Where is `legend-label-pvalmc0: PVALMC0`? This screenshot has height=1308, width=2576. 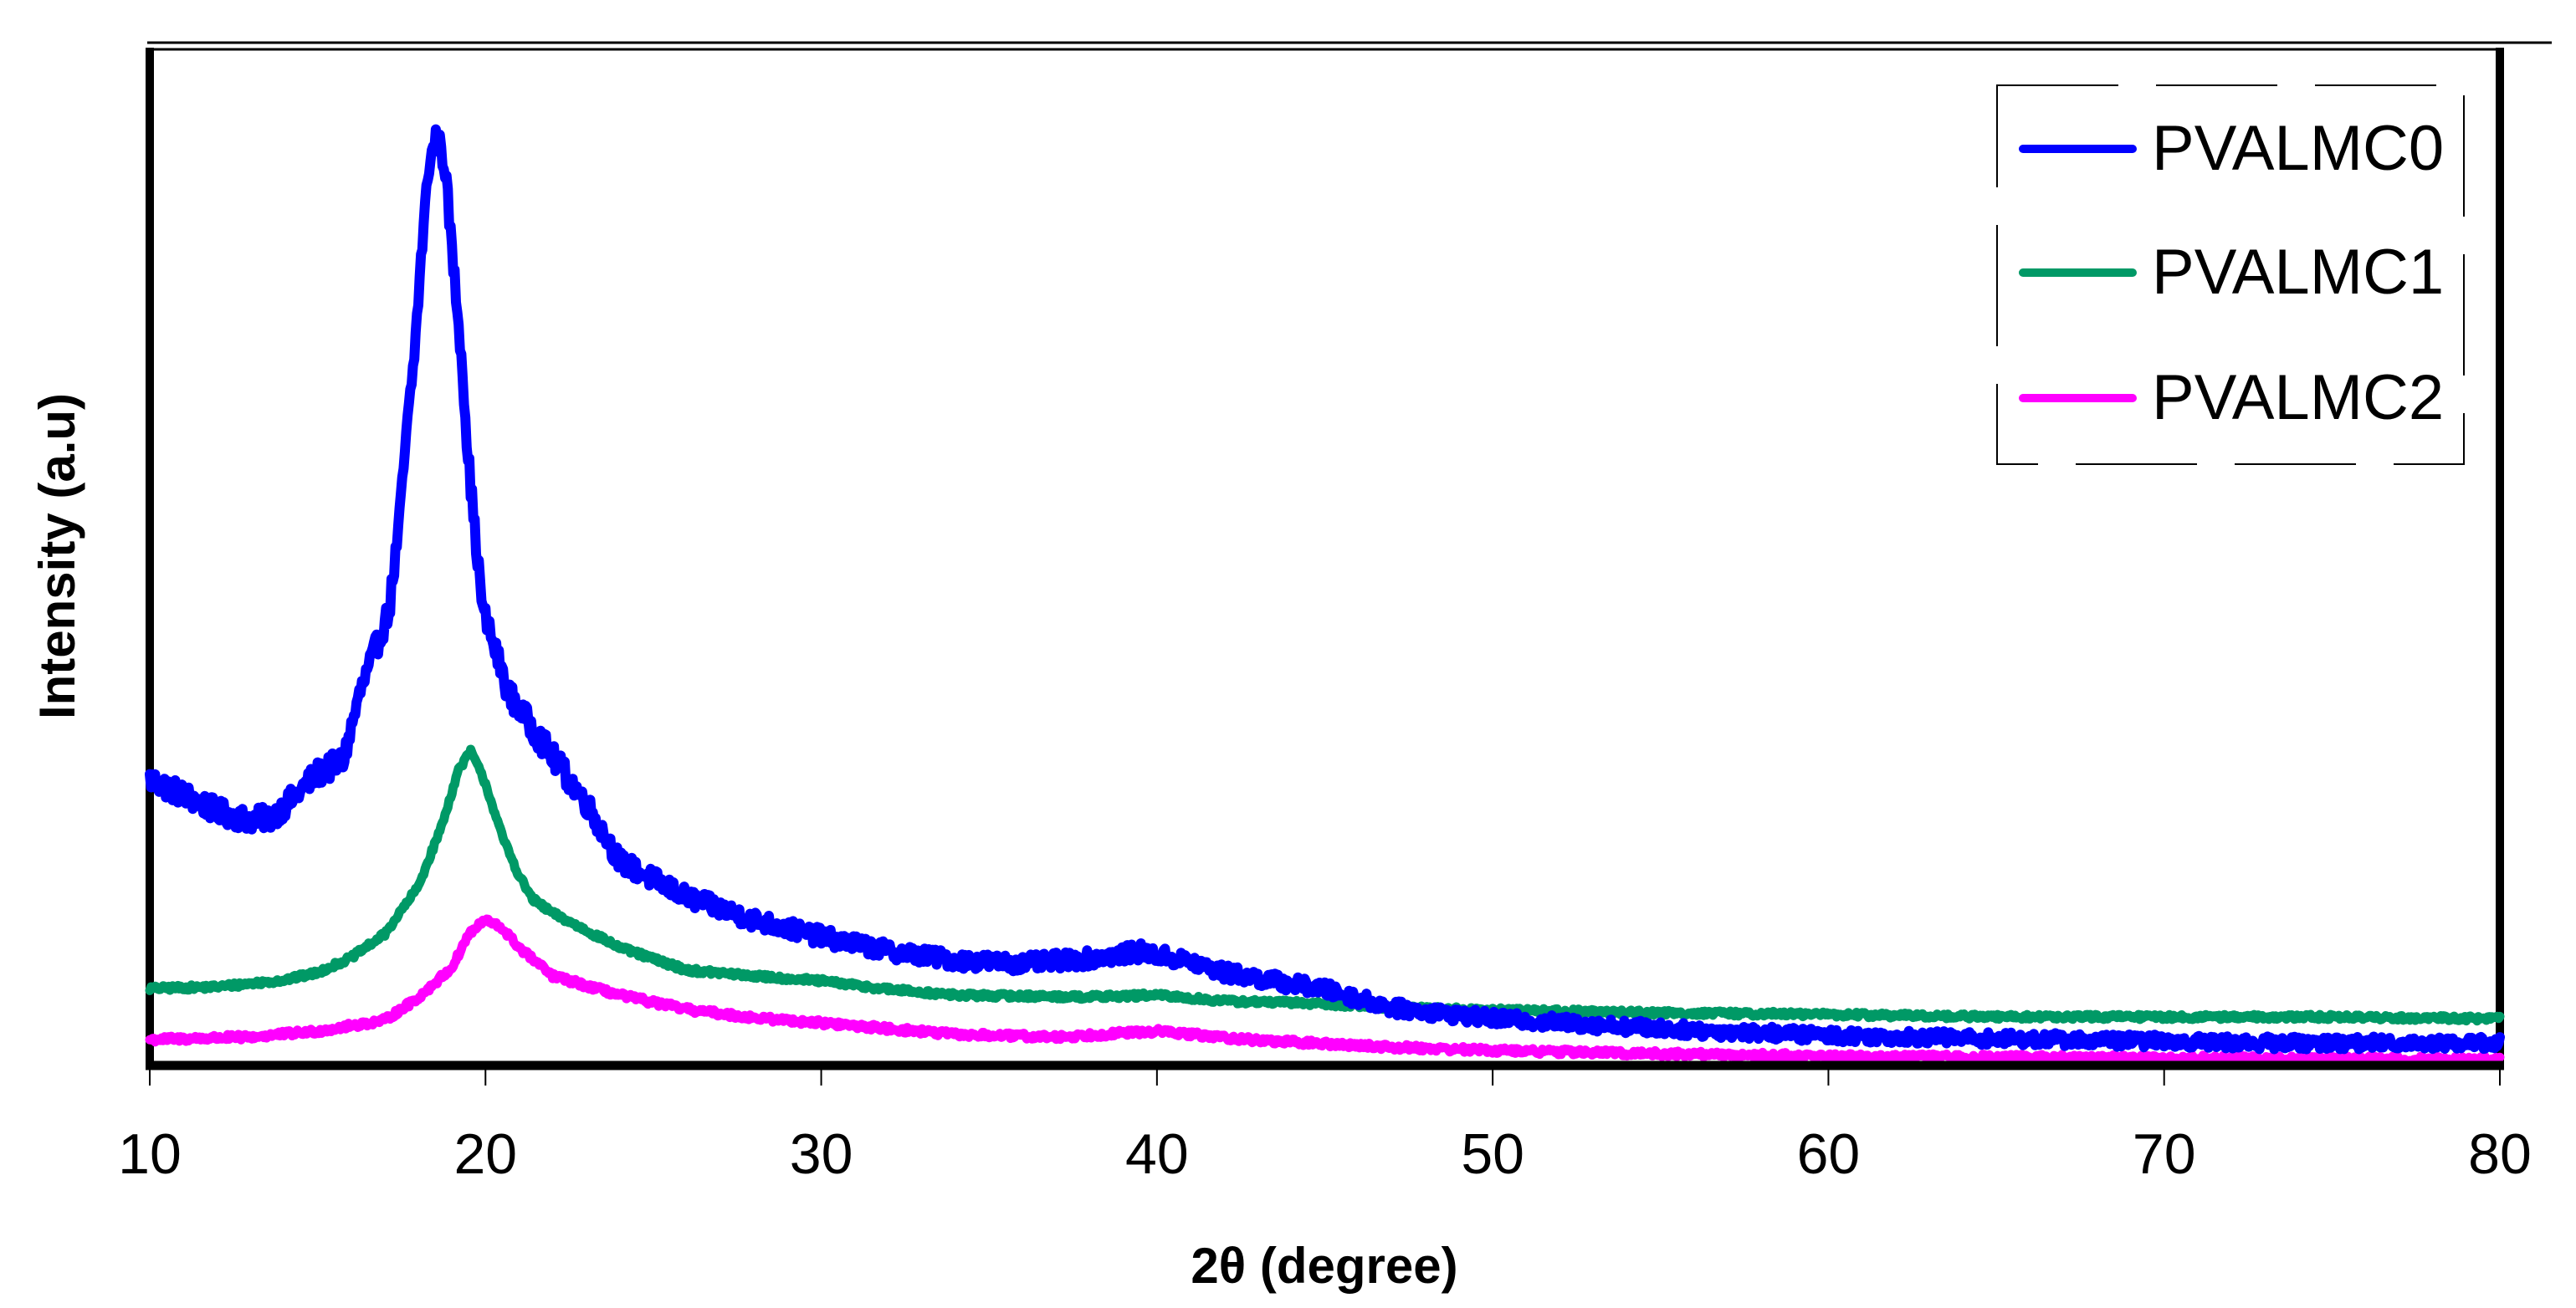
legend-label-pvalmc0: PVALMC0 is located at coordinates (2298, 148).